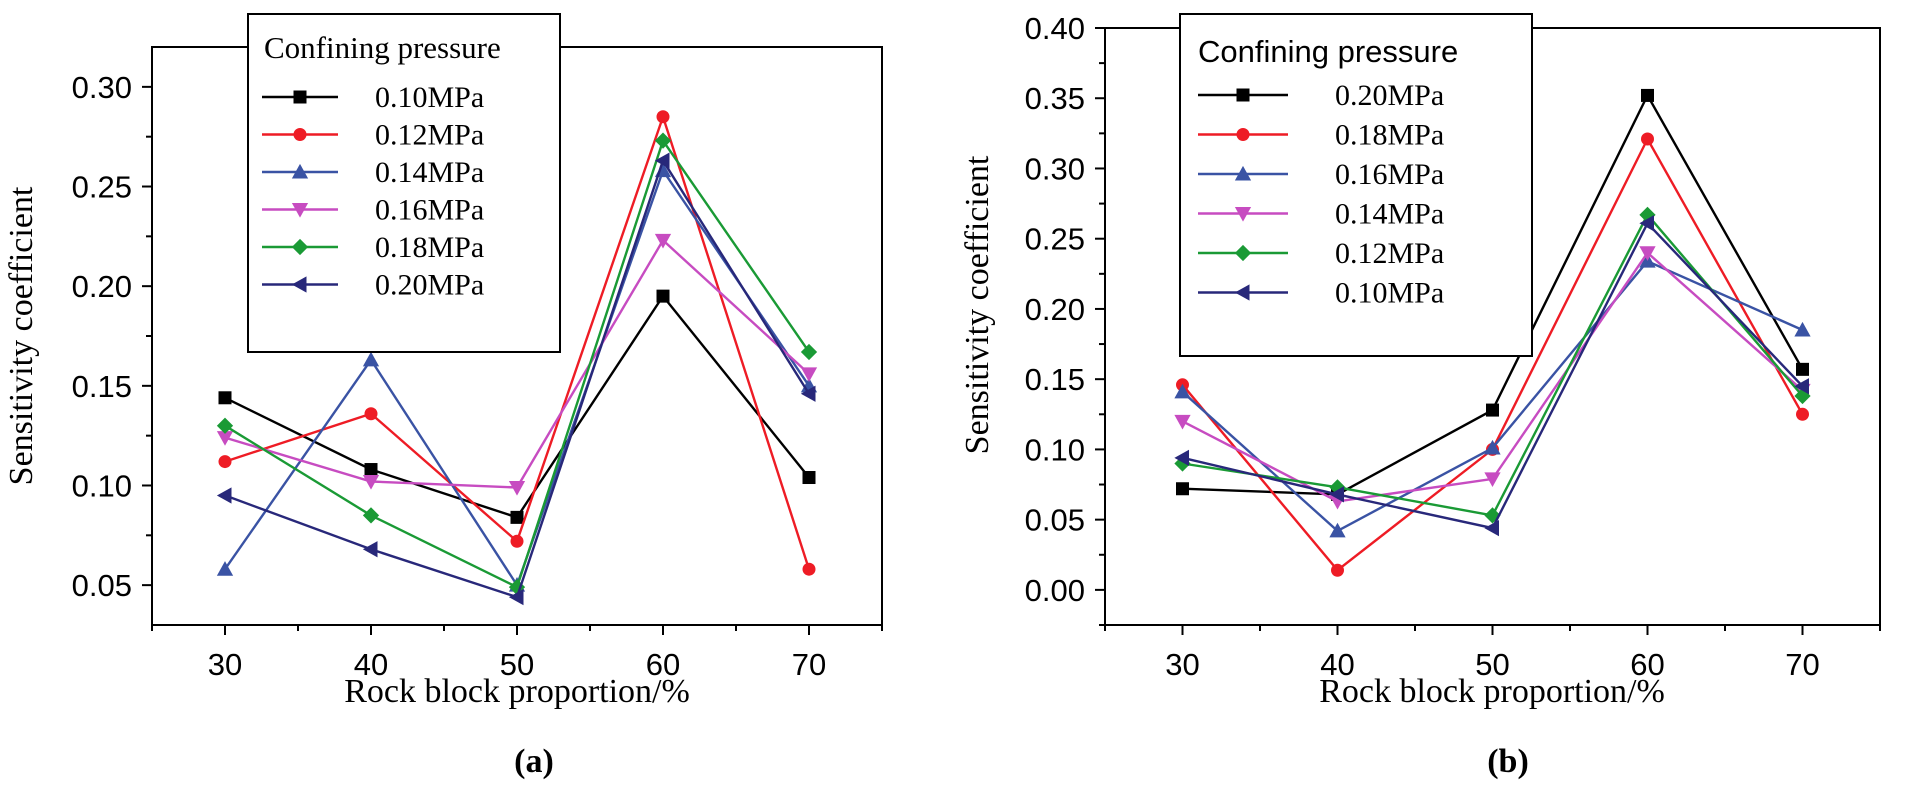 This screenshot has width=1910, height=803. I want to click on y-tick-label: 0.05, so click(102, 585).